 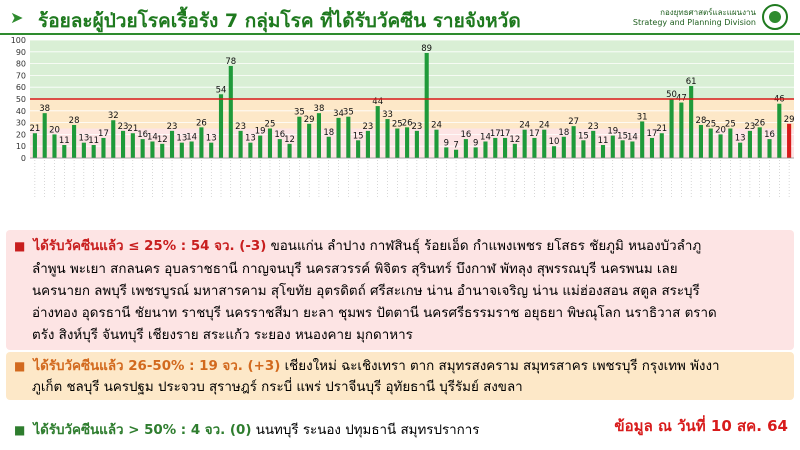 What do you see at coordinates (74, 121) in the screenshot?
I see `data-label: 28` at bounding box center [74, 121].